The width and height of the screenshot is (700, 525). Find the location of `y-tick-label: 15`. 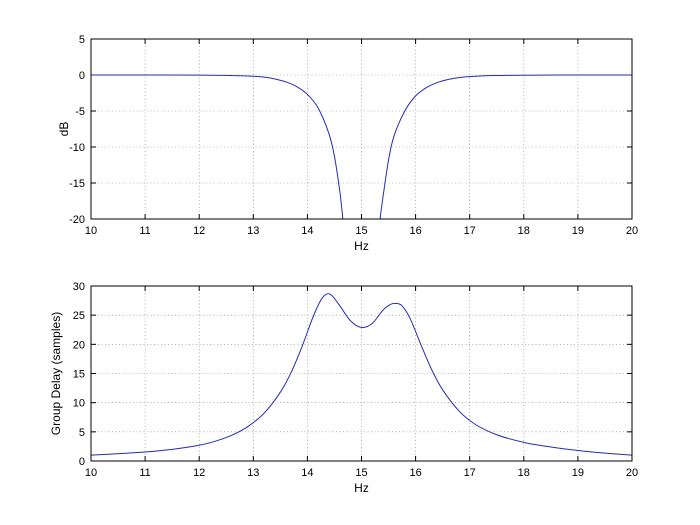

y-tick-label: 15 is located at coordinates (79, 375).